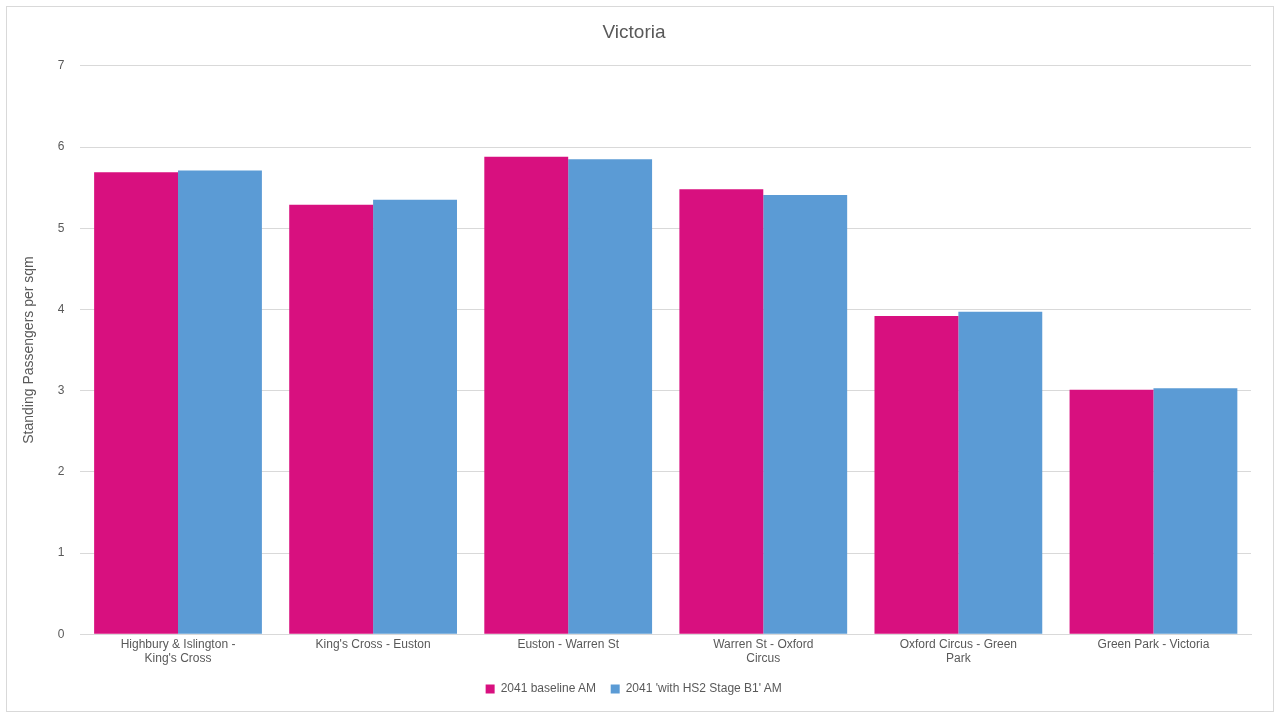 The height and width of the screenshot is (718, 1279). I want to click on y-tick-label: 2, so click(61, 471).